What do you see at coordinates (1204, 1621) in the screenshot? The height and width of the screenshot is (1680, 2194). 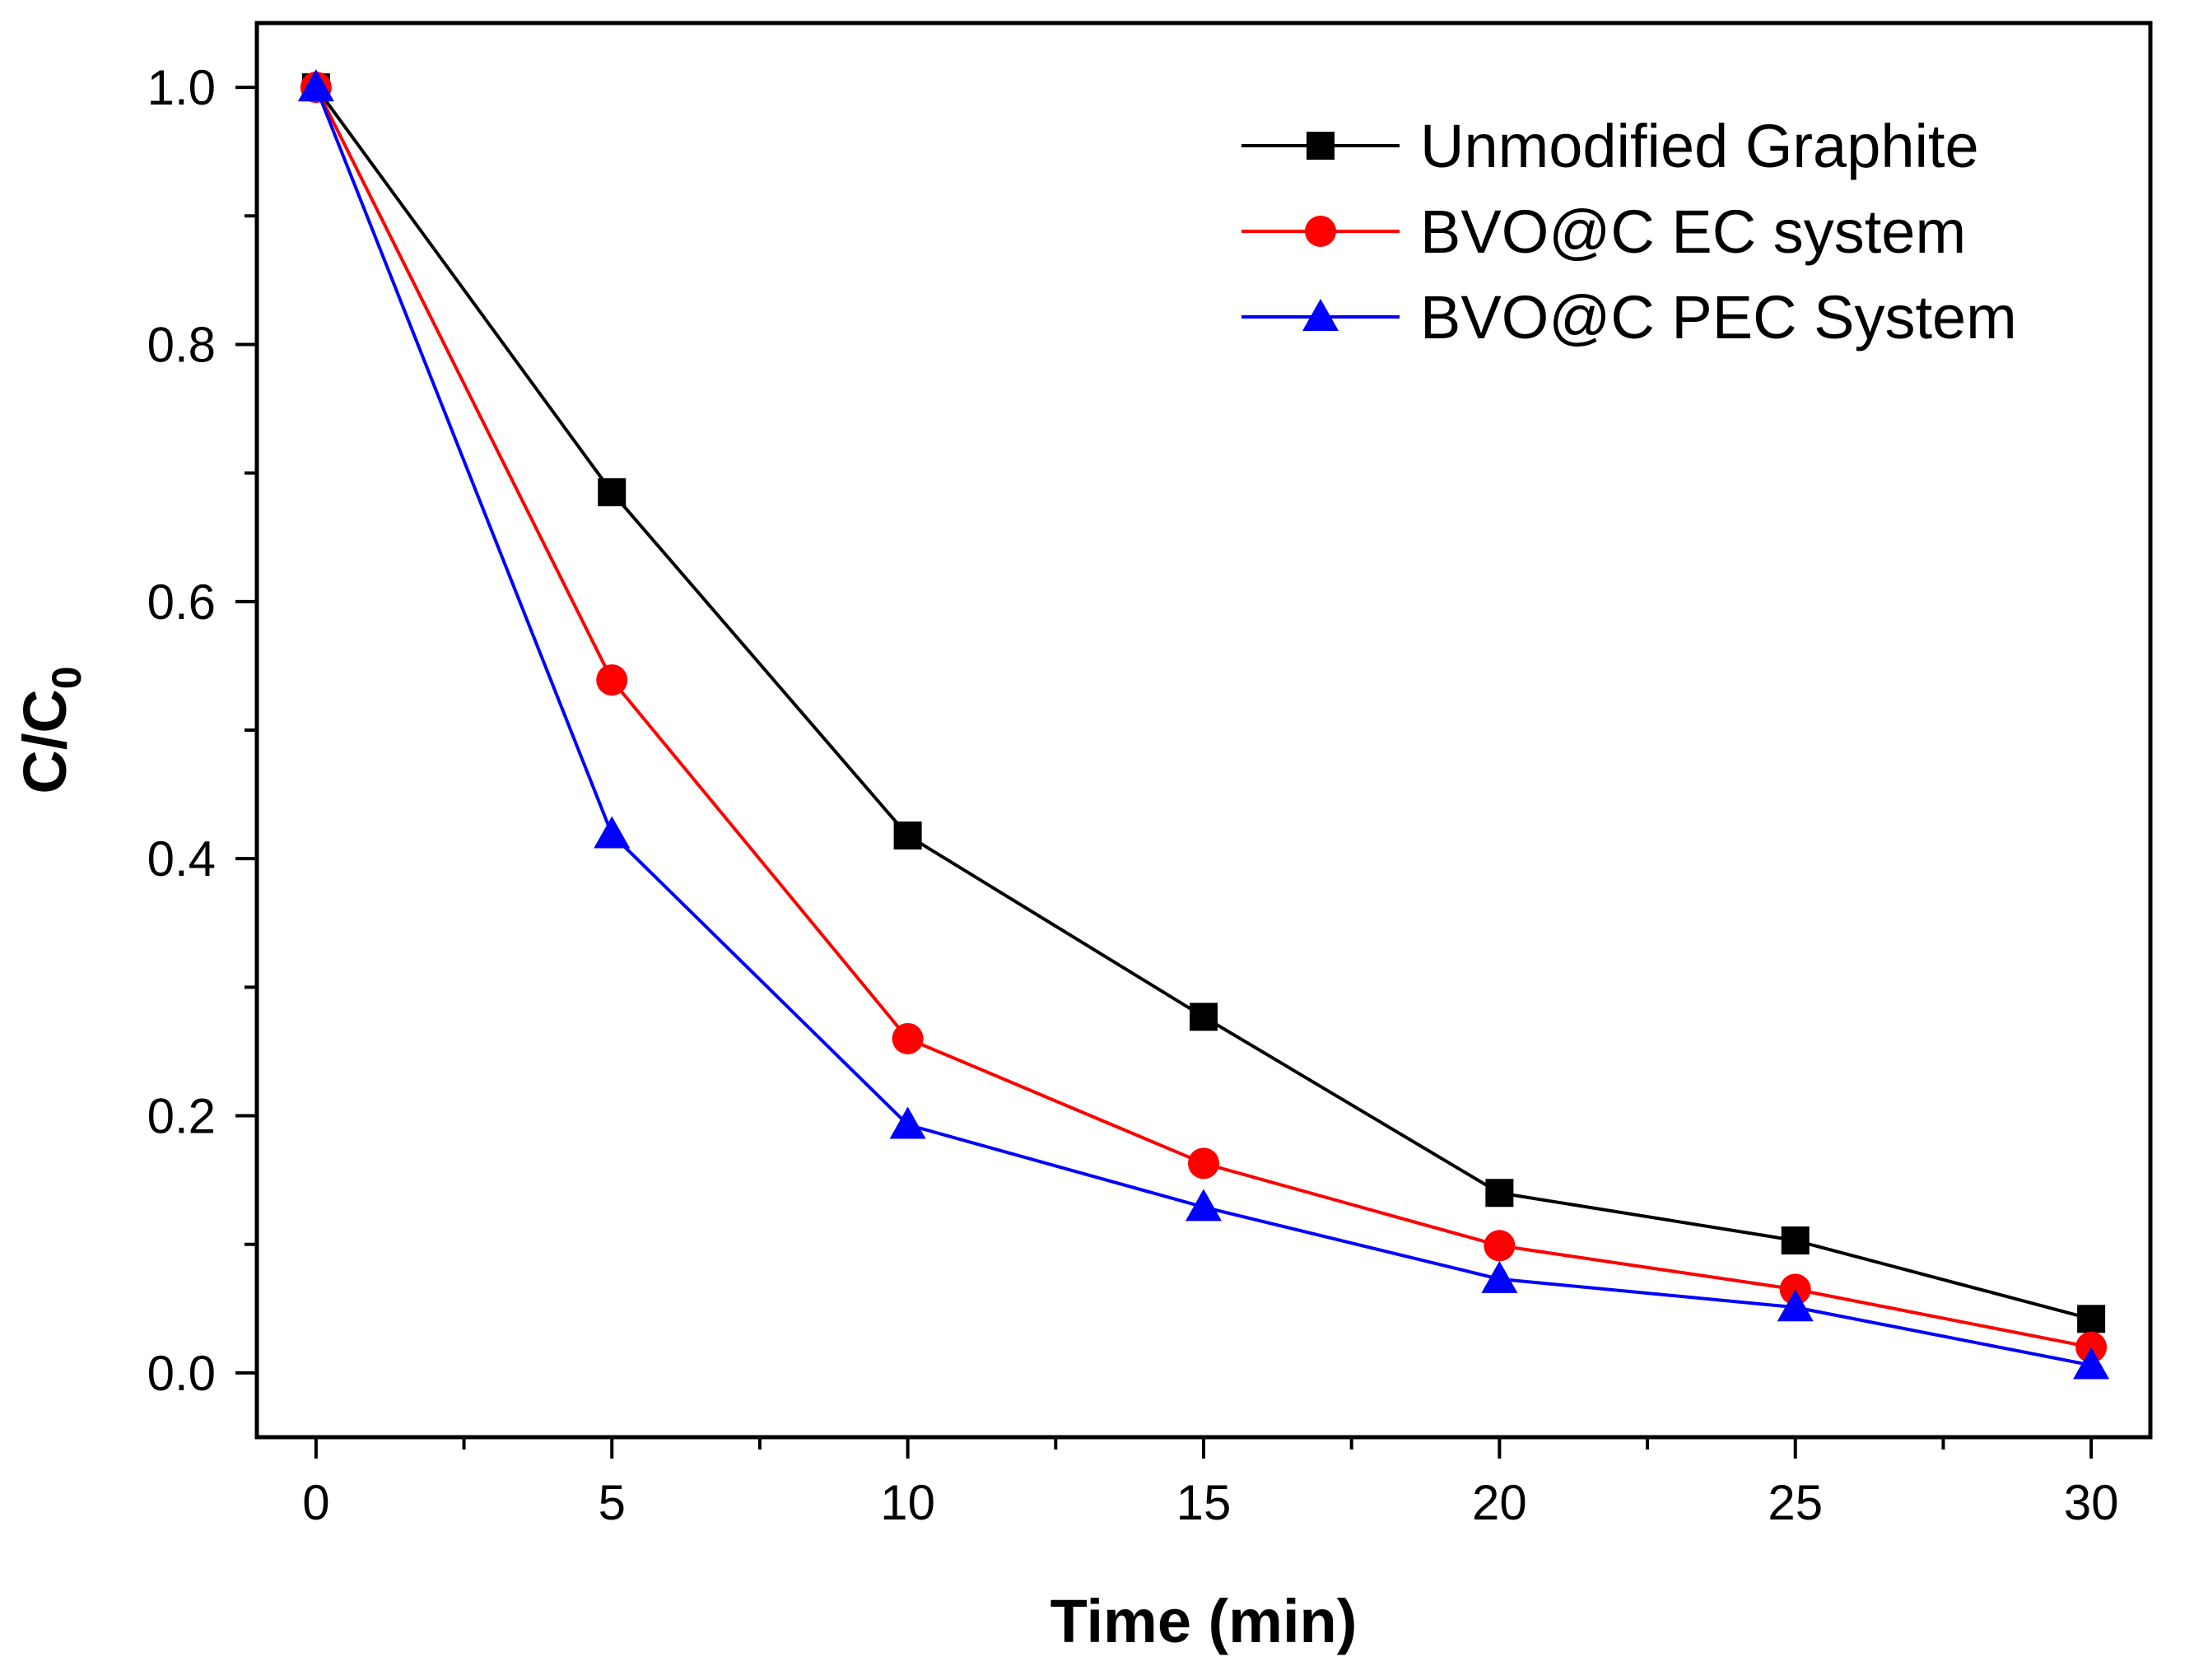 I see `x-axis-title: Time (min)` at bounding box center [1204, 1621].